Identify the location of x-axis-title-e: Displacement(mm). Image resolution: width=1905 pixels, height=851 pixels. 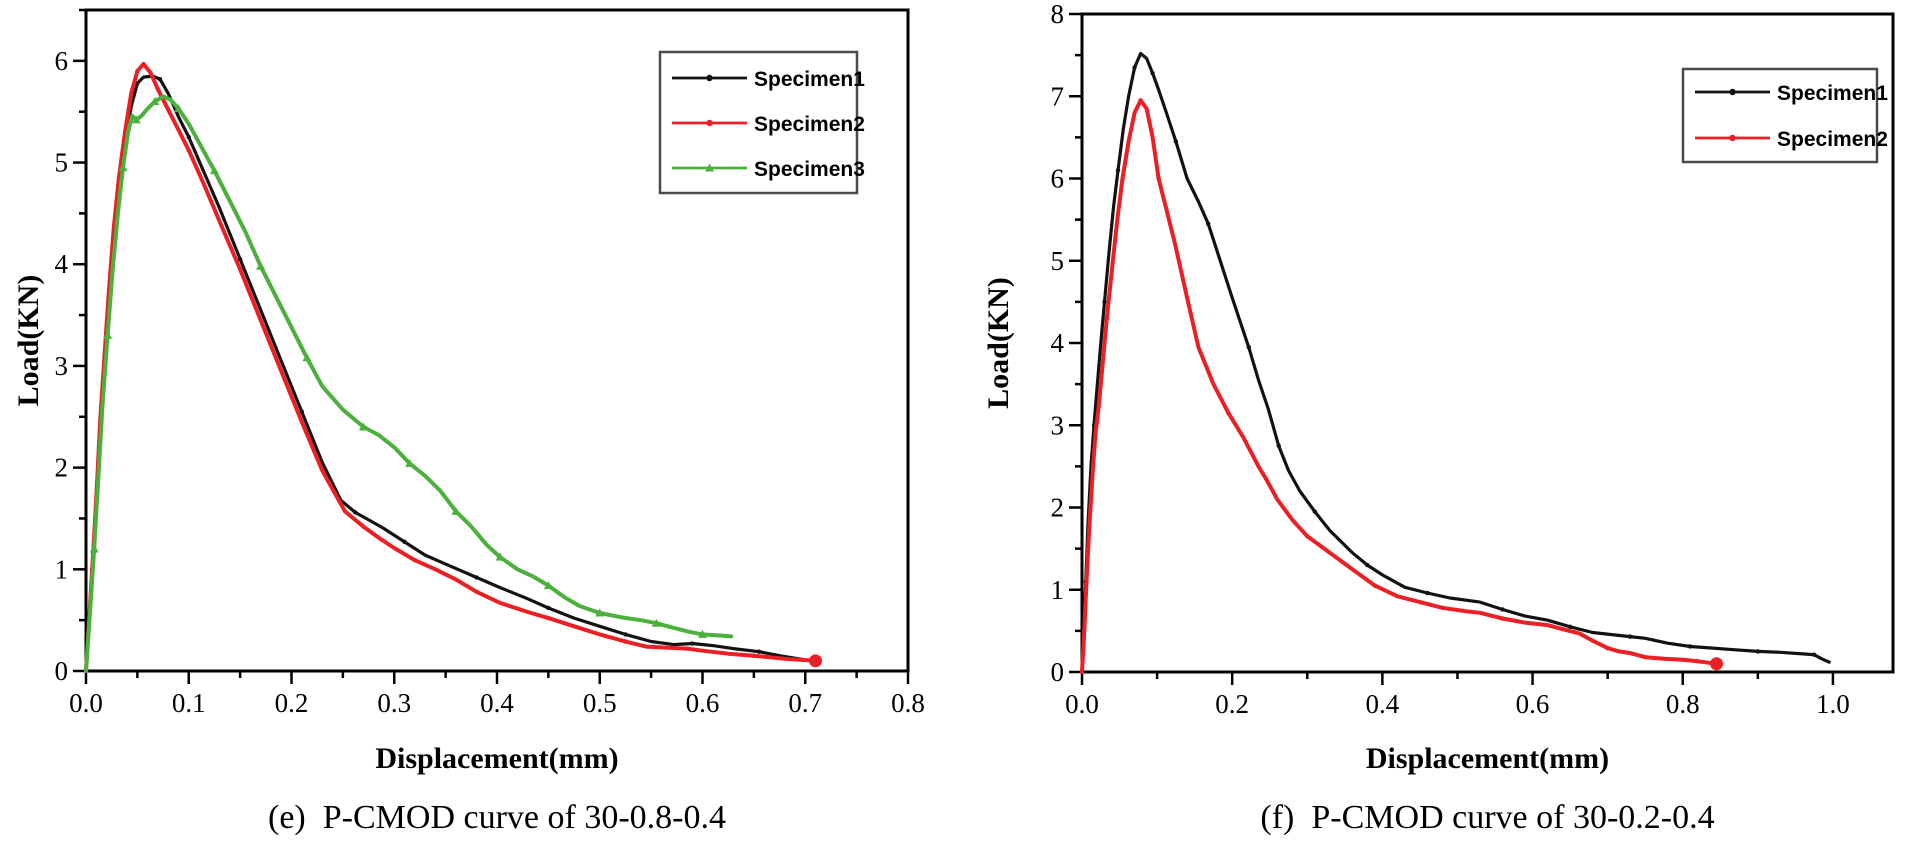
(496, 758).